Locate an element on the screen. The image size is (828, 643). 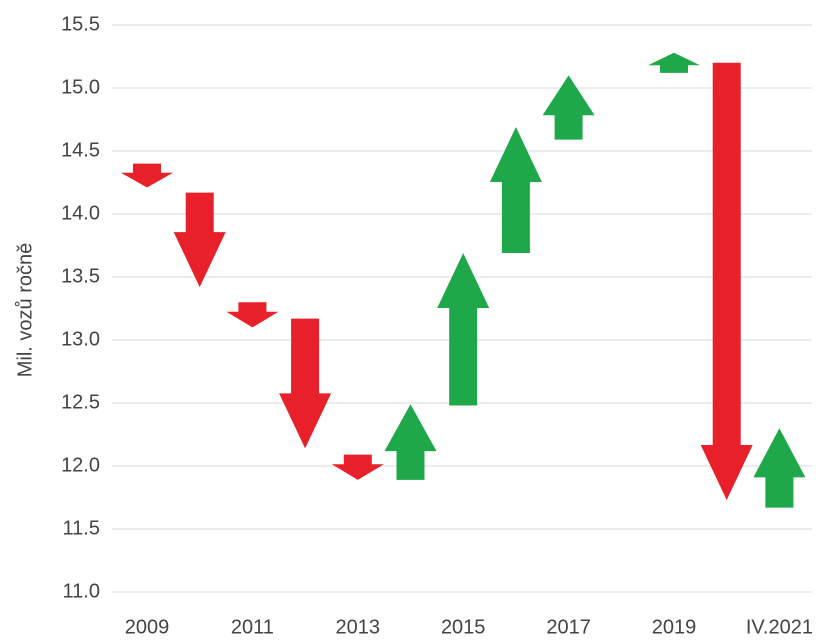
y-tick-label: 15.0 is located at coordinates (80, 87).